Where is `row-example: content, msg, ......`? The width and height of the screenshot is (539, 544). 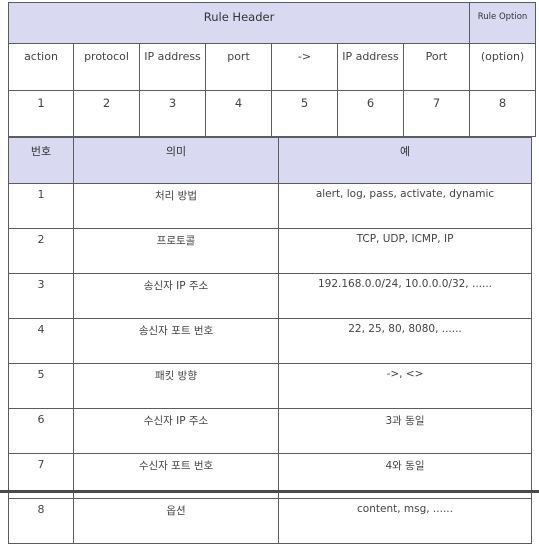 row-example: content, msg, ...... is located at coordinates (405, 521).